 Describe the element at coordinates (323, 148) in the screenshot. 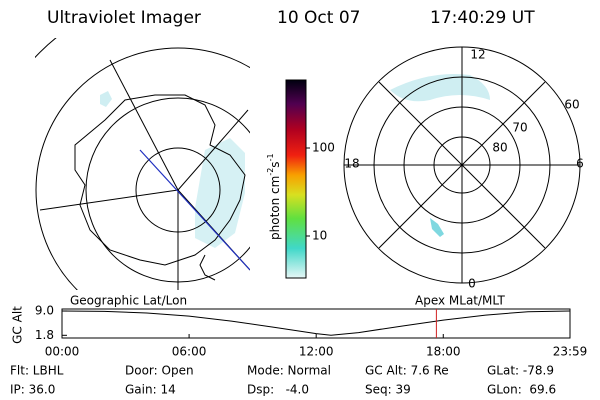

I see `colorbar-tick-label: 100` at that location.